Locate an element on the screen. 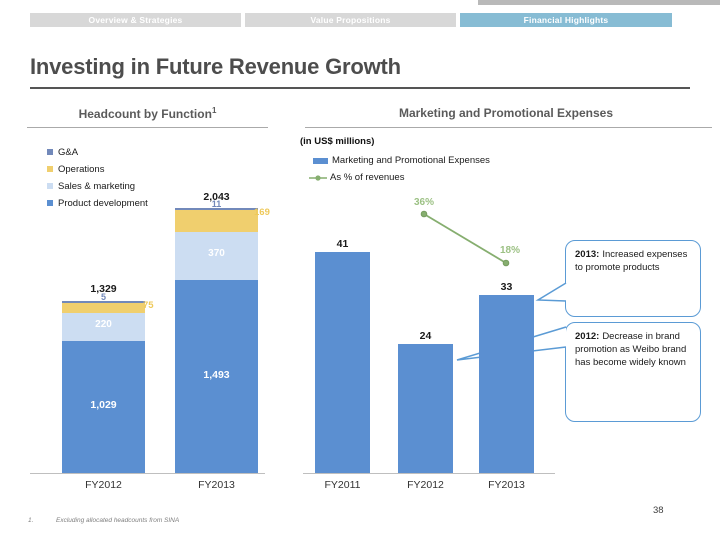 This screenshot has height=540, width=720. left-x-label-fy2012: FY2012 is located at coordinates (103, 485).